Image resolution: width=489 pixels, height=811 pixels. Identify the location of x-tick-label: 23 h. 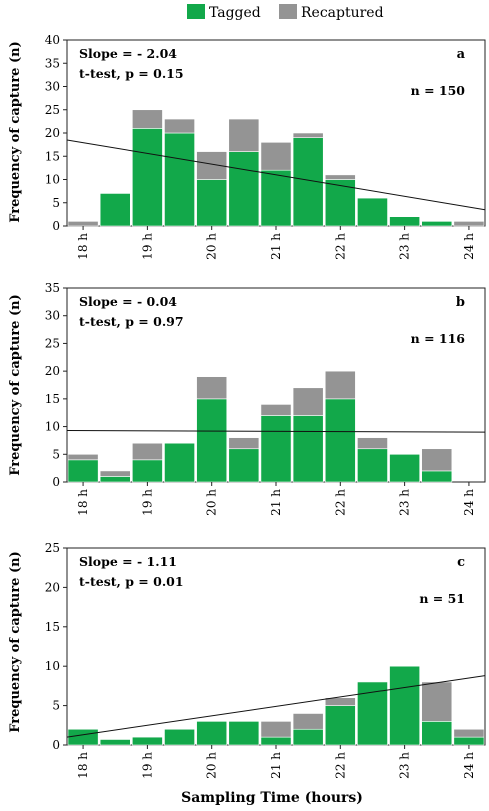
(405, 246).